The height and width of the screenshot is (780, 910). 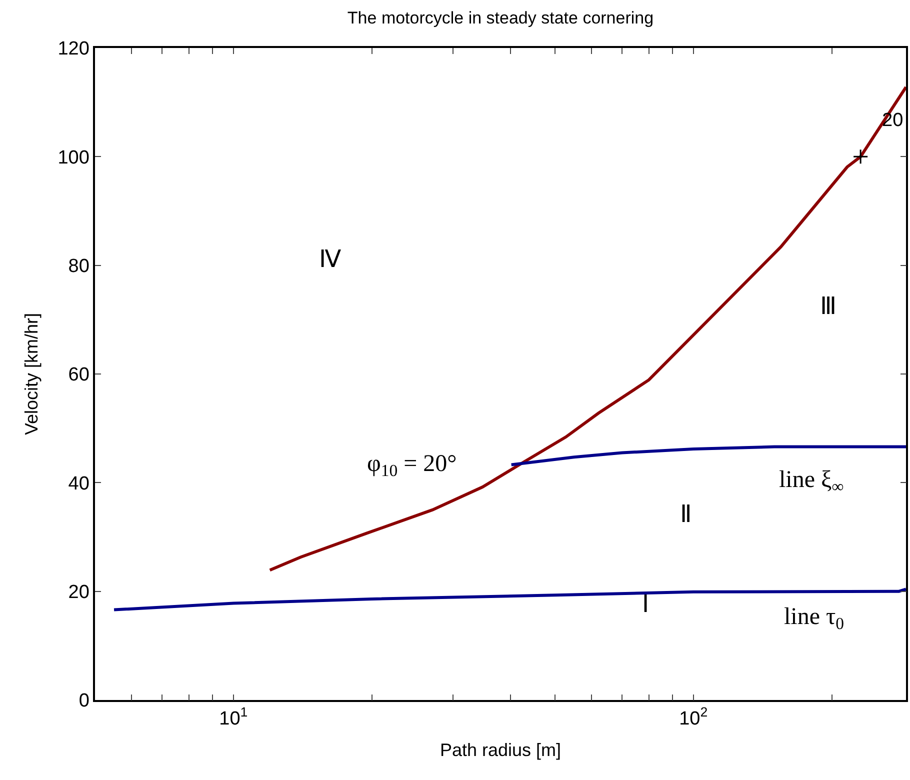 What do you see at coordinates (828, 307) in the screenshot?
I see `annotation: Ⅲ` at bounding box center [828, 307].